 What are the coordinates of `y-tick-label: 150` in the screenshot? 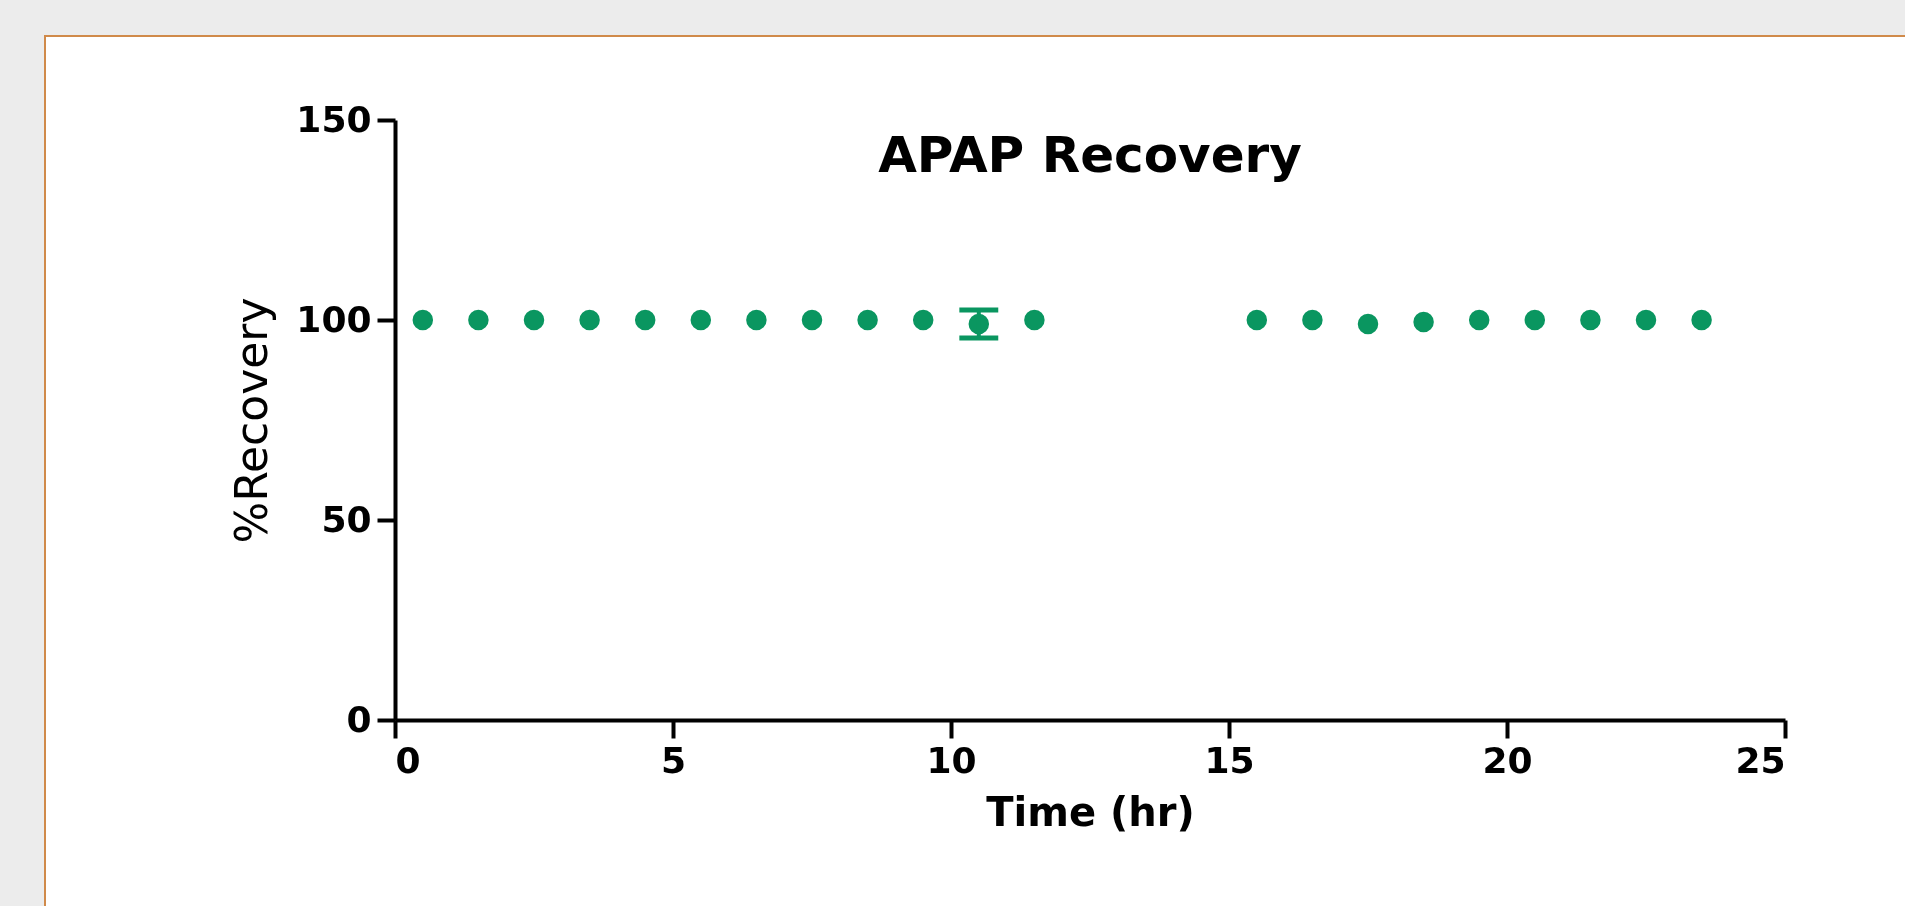 It's located at (334, 119).